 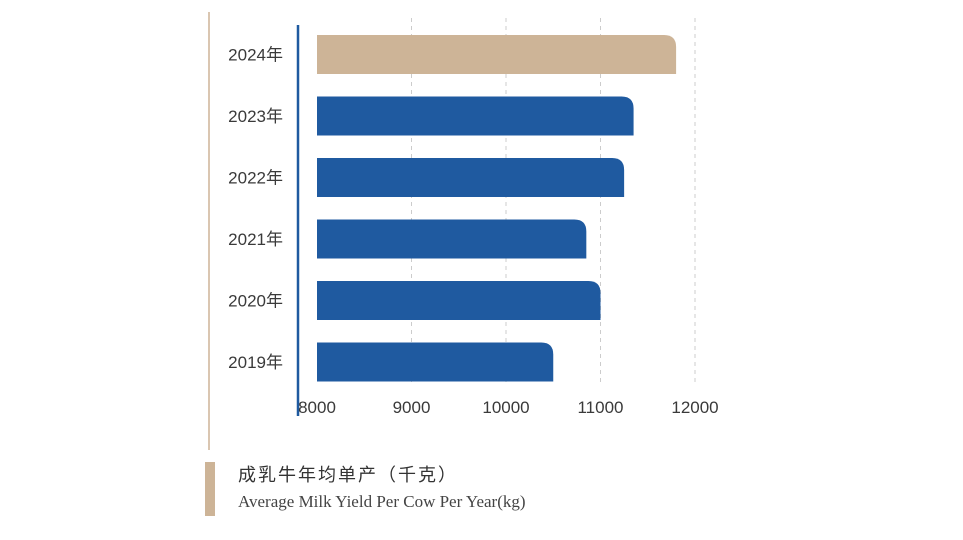 What do you see at coordinates (210, 489) in the screenshot?
I see `legend-swatch` at bounding box center [210, 489].